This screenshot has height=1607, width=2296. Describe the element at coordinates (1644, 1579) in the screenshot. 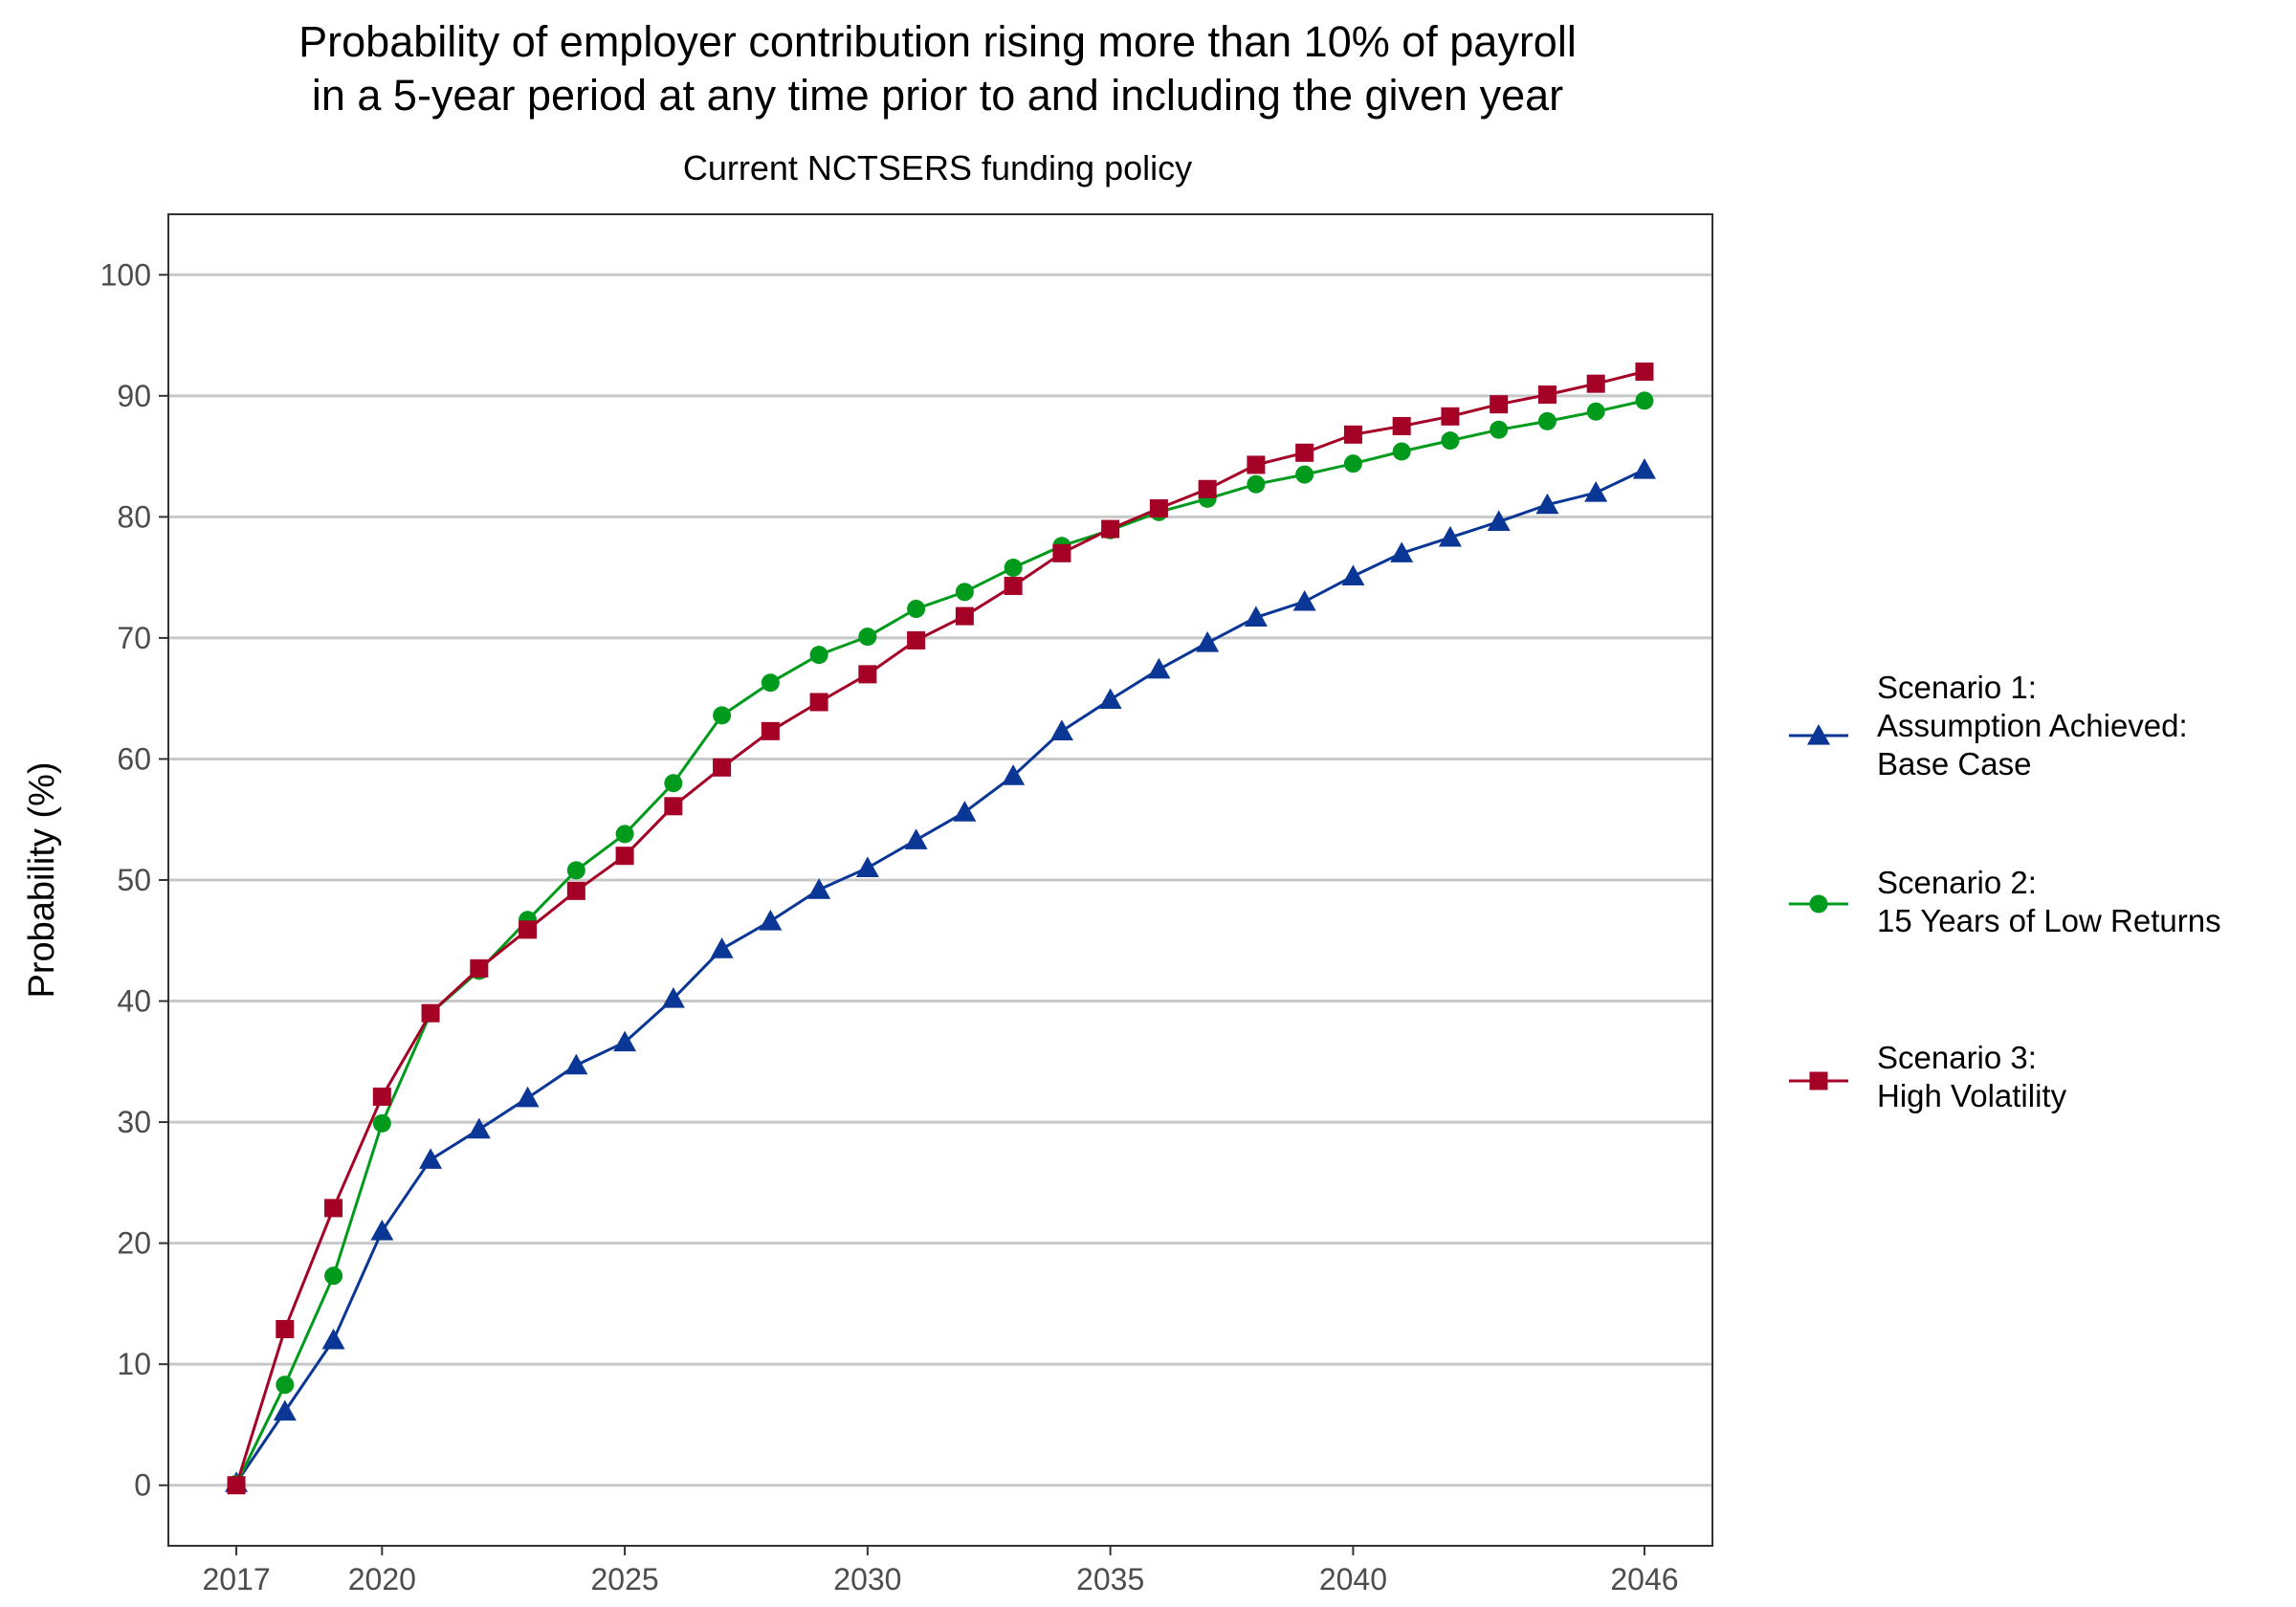

I see `x-tick-label: 2046` at that location.